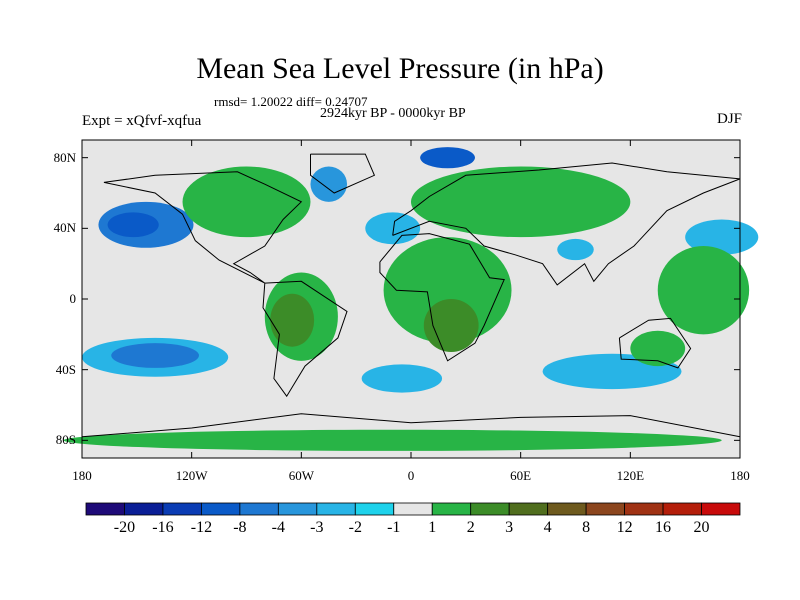  I want to click on colorbar-label: 8, so click(586, 527).